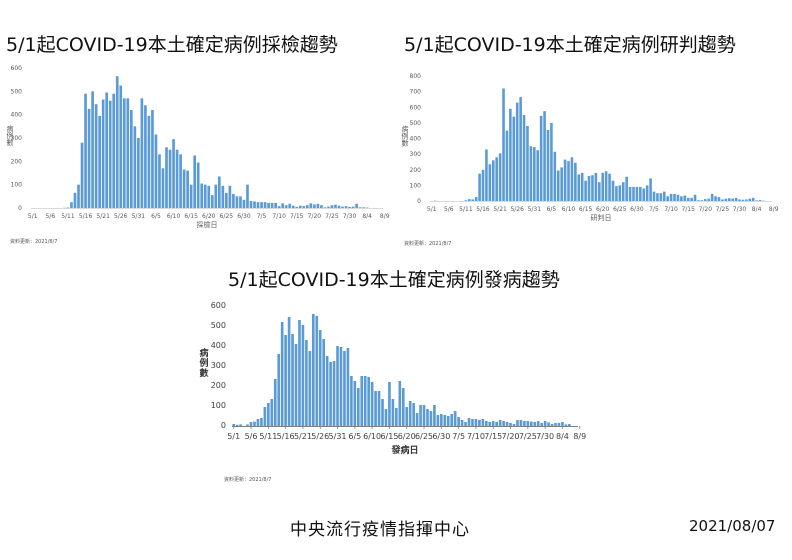 Image resolution: width=792 pixels, height=560 pixels. What do you see at coordinates (528, 436) in the screenshot?
I see `x-tick-label: 7/25` at bounding box center [528, 436].